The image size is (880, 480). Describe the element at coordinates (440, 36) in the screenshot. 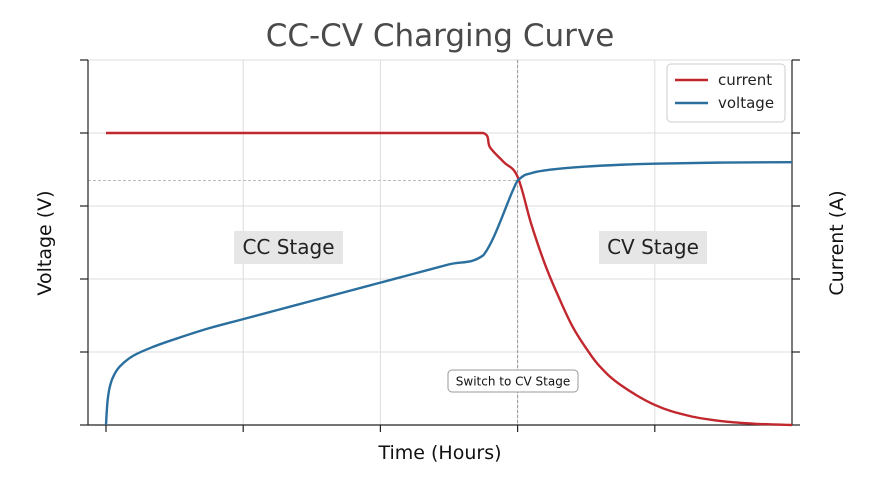

I see `chart-title: CC-CV Charging Curve` at that location.